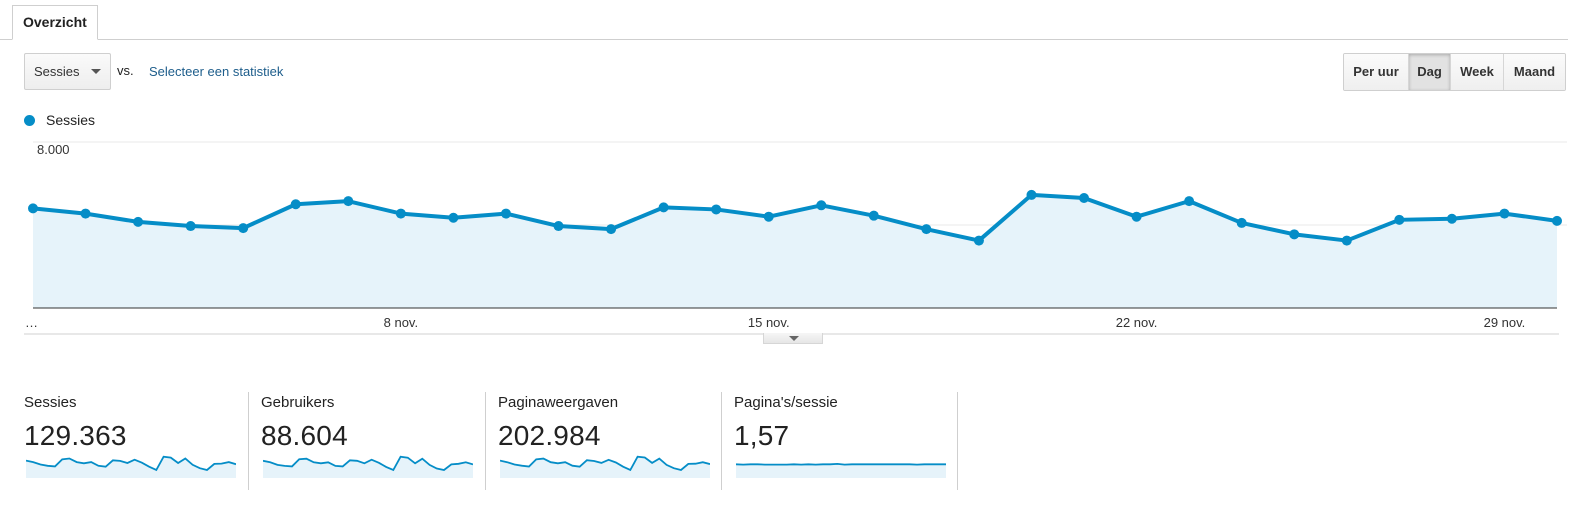 The image size is (1579, 510). I want to click on select-metric-link: Selecteer een statistiek, so click(216, 71).